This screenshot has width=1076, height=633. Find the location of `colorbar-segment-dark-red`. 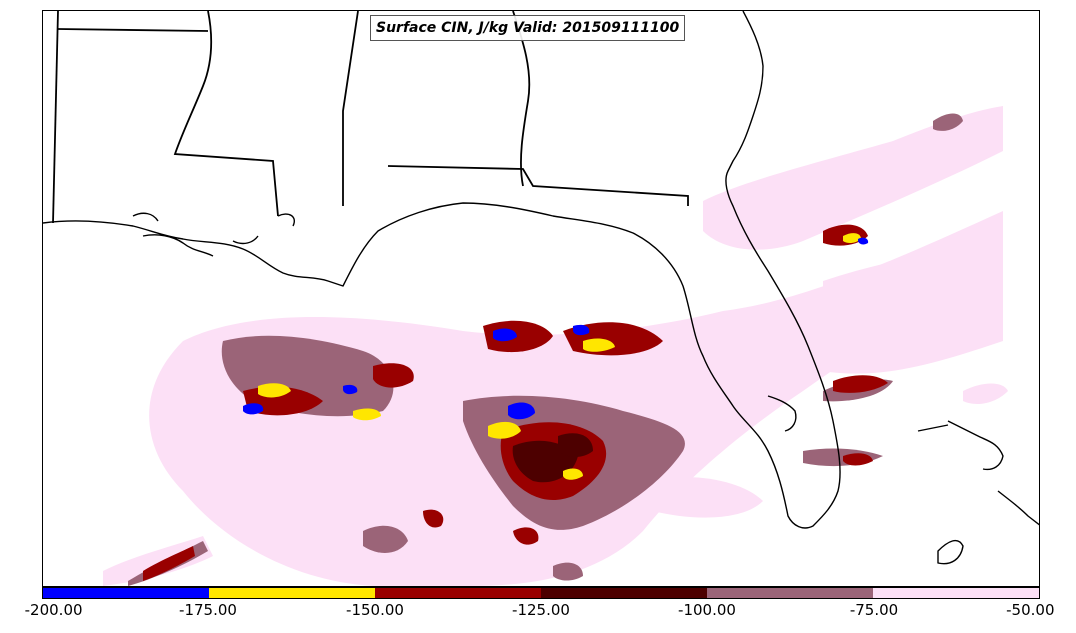

colorbar-segment-dark-red is located at coordinates (458, 593).